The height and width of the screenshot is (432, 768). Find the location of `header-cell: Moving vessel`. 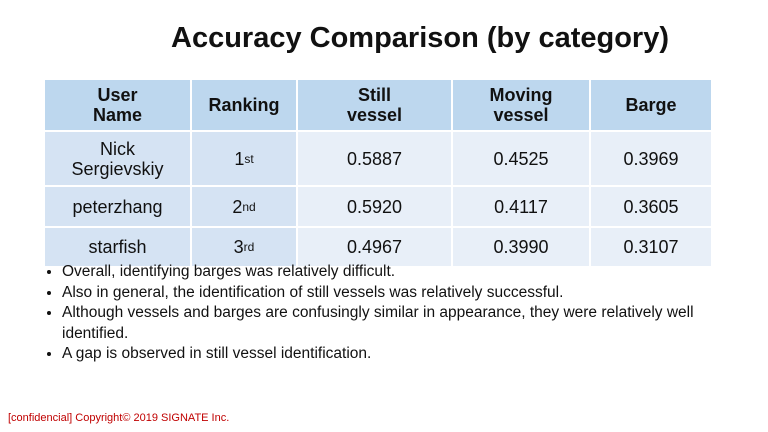

header-cell: Moving vessel is located at coordinates (521, 105).